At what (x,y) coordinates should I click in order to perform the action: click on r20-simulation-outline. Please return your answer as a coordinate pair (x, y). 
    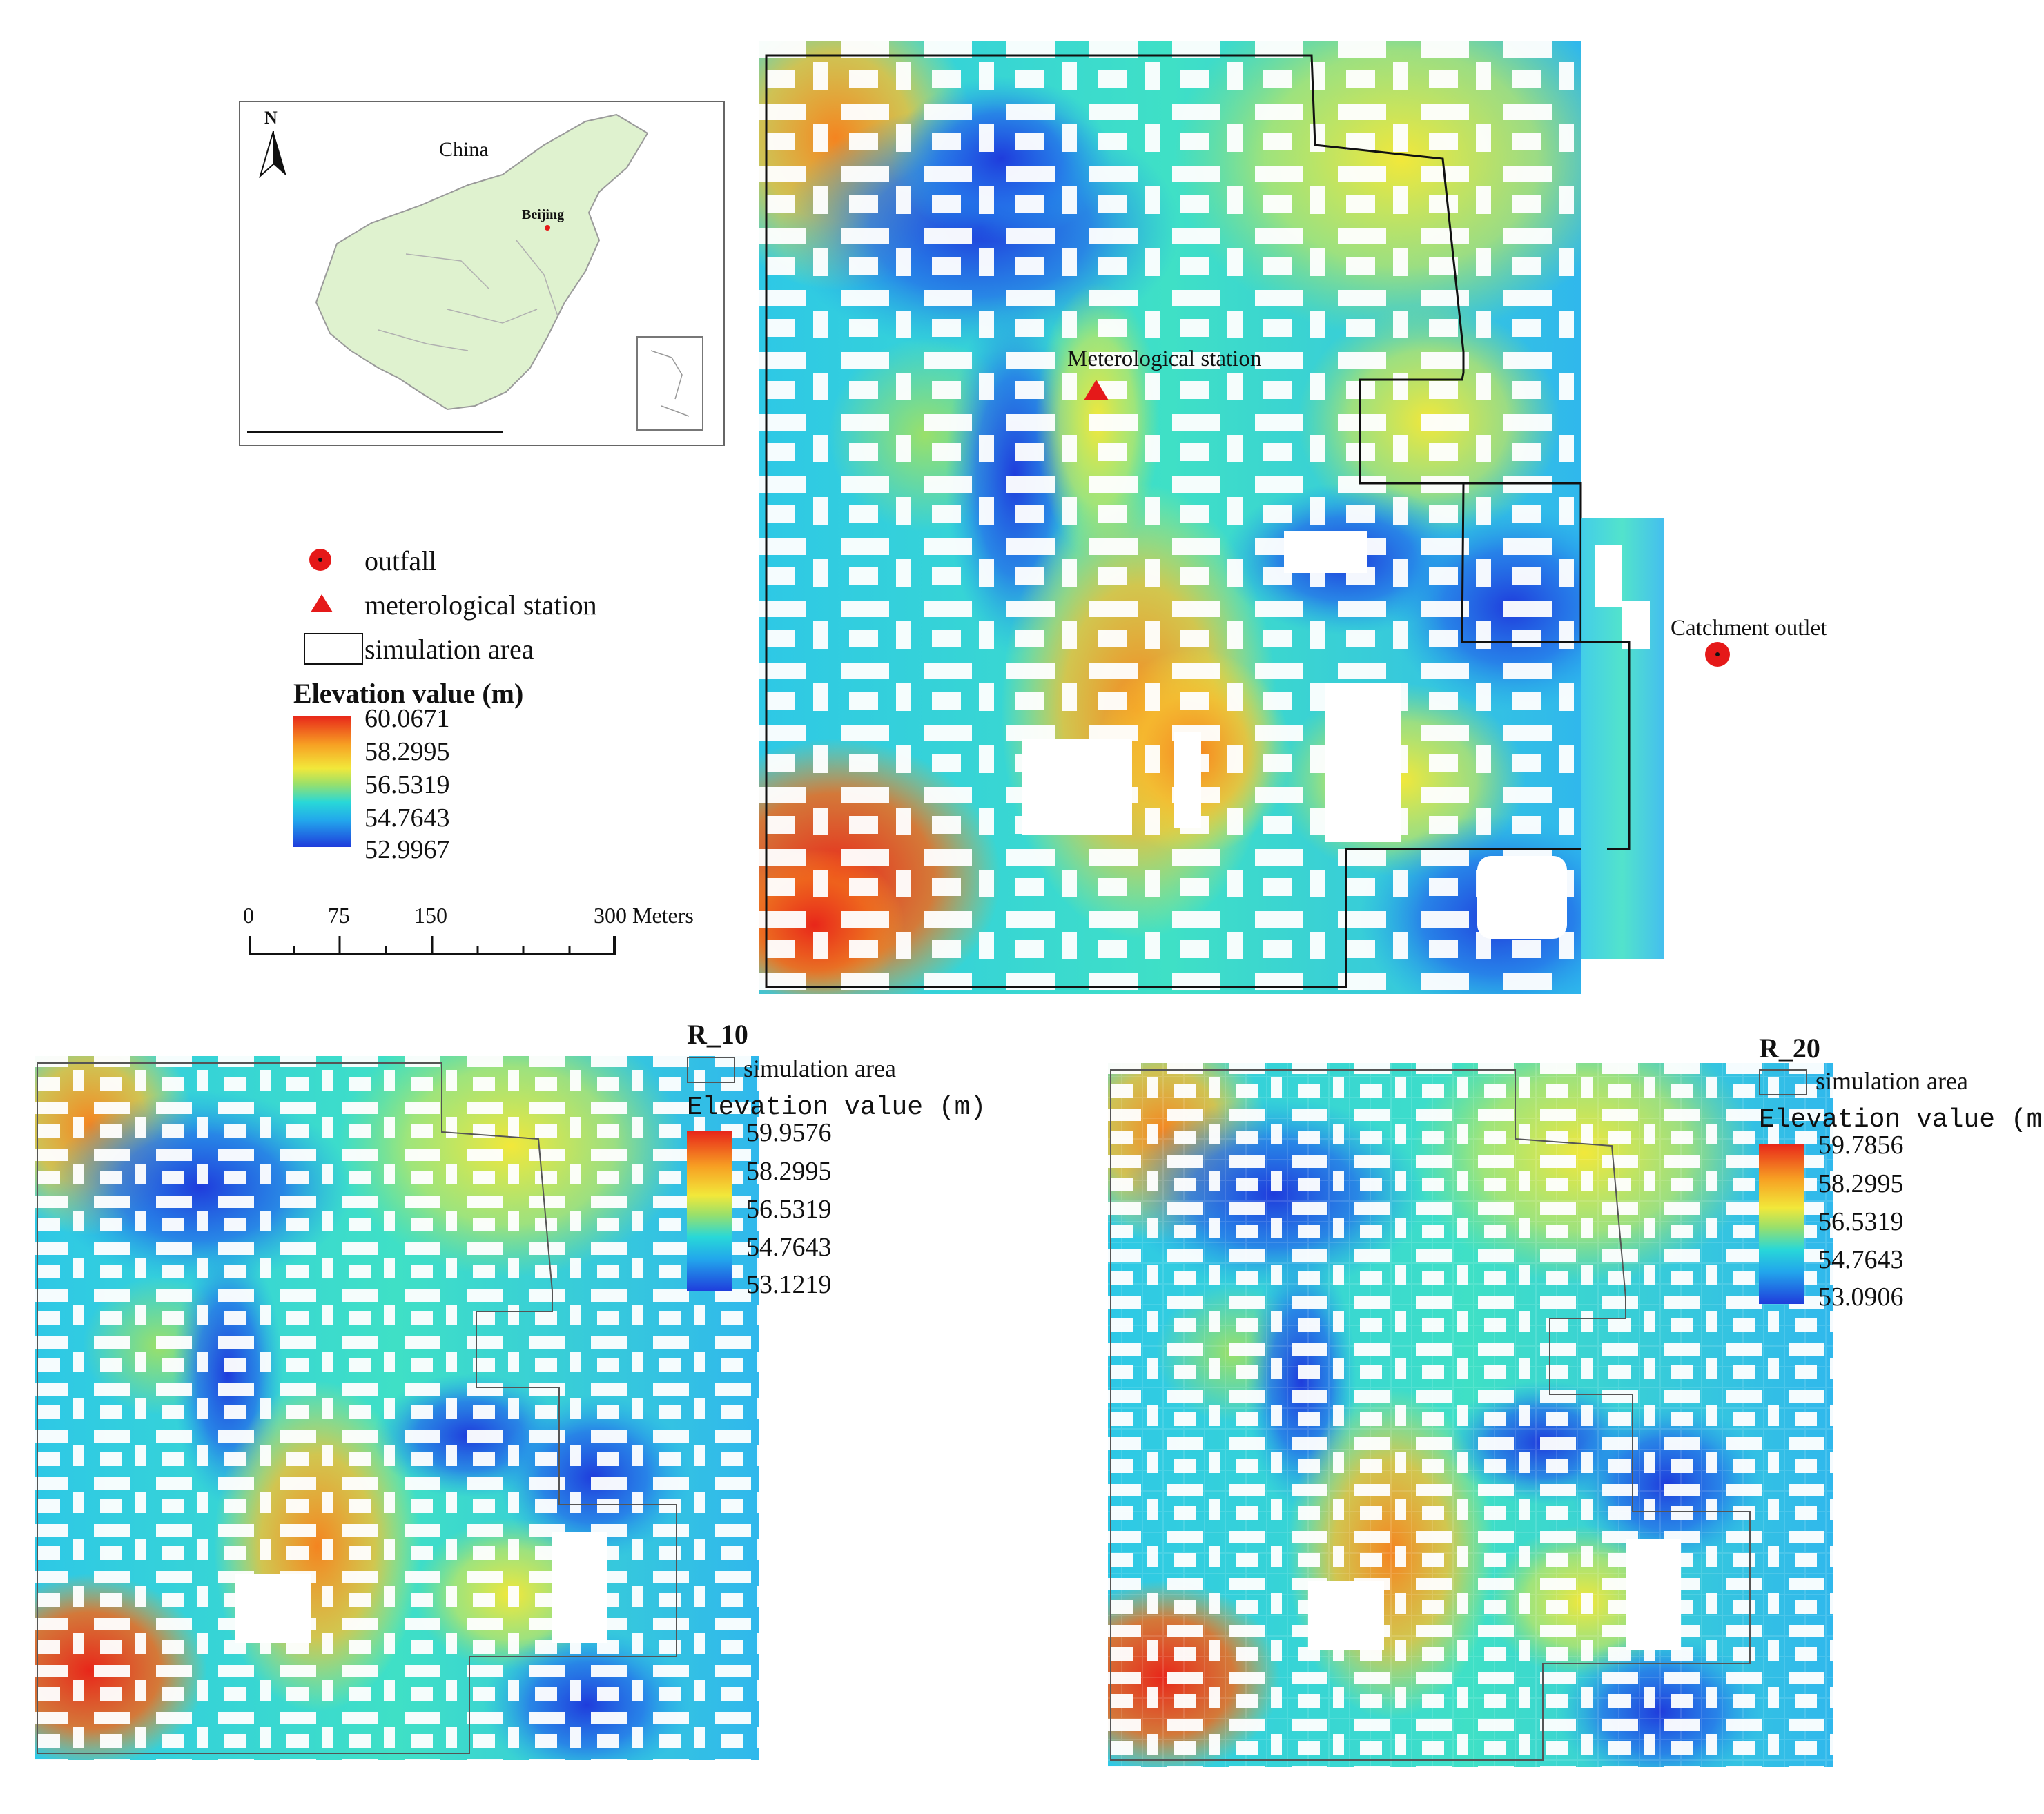
    Looking at the image, I should click on (1430, 1415).